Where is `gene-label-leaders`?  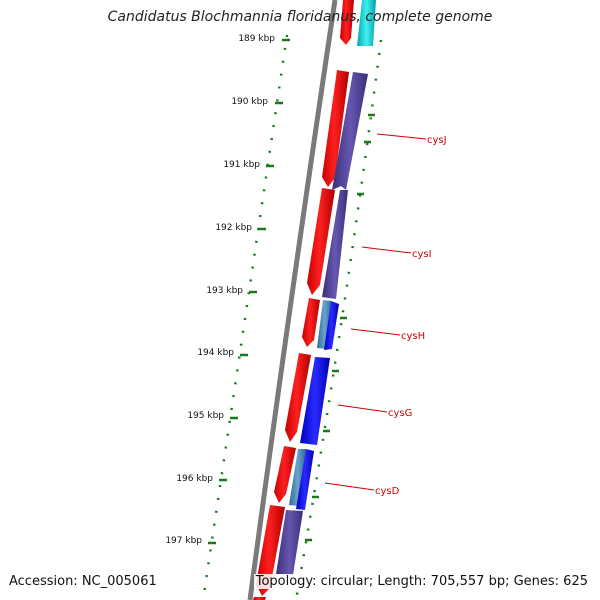 gene-label-leaders is located at coordinates (375, 312).